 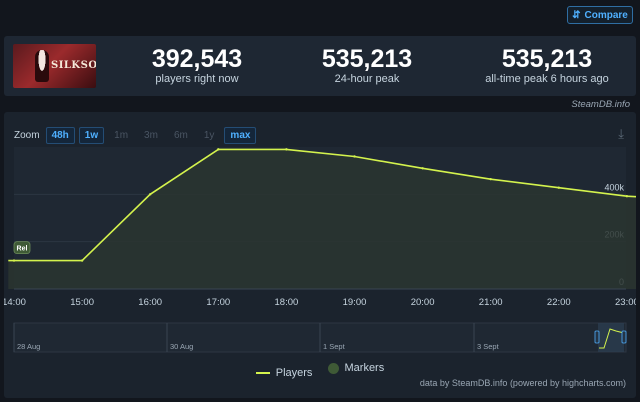 I want to click on peak24-value: 535,213, so click(x=367, y=59).